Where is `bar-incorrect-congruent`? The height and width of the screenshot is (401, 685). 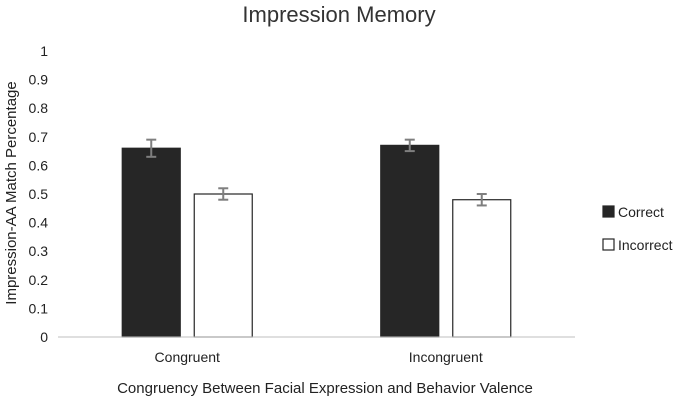 bar-incorrect-congruent is located at coordinates (223, 265).